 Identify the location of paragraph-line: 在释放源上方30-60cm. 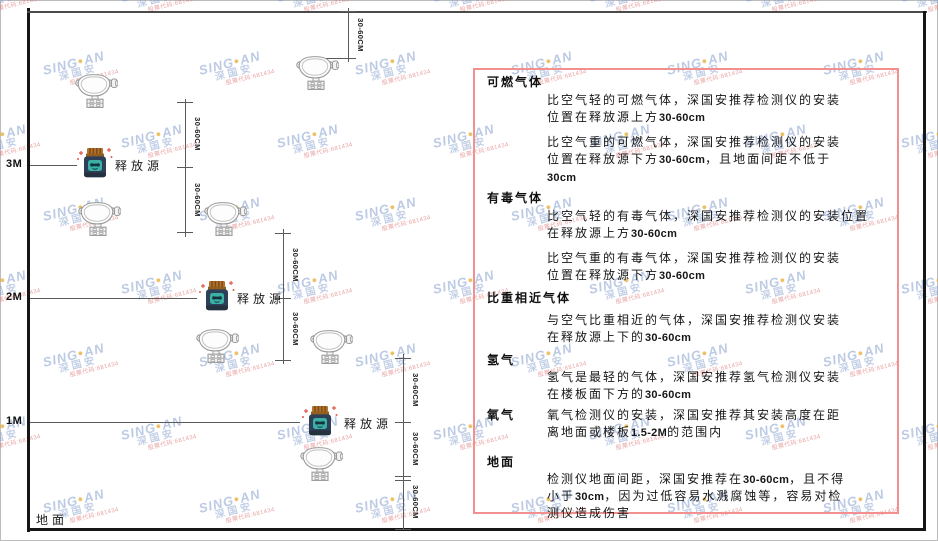
(612, 233).